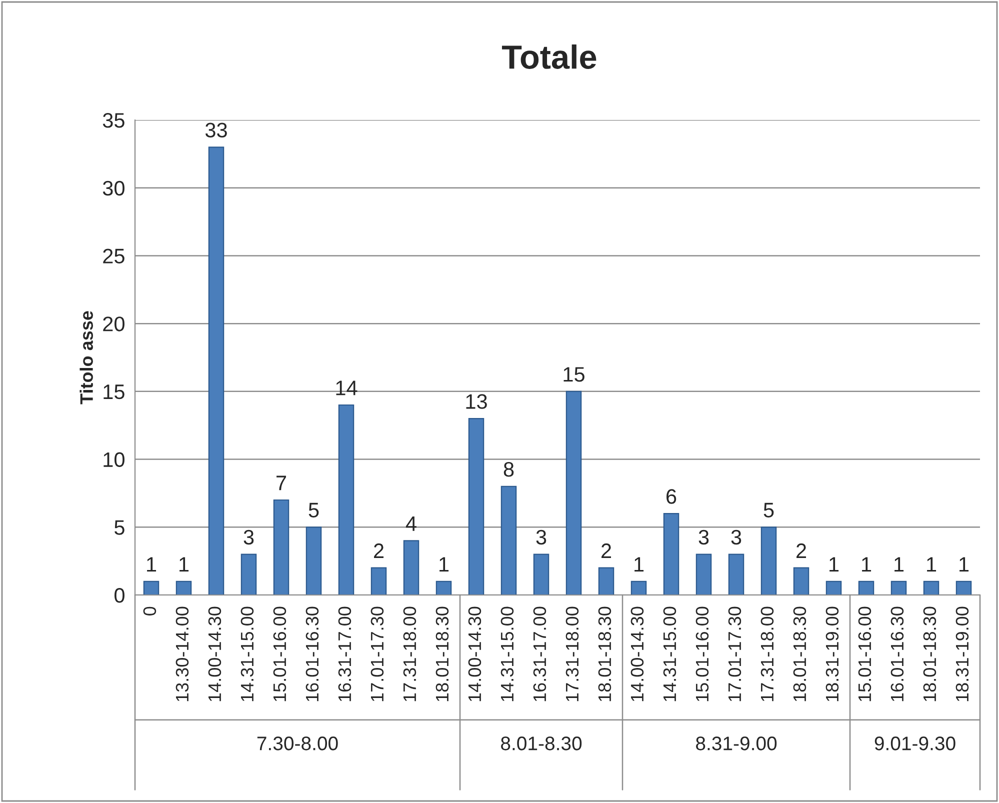 The height and width of the screenshot is (803, 999). Describe the element at coordinates (671, 496) in the screenshot. I see `data-label: 6` at that location.